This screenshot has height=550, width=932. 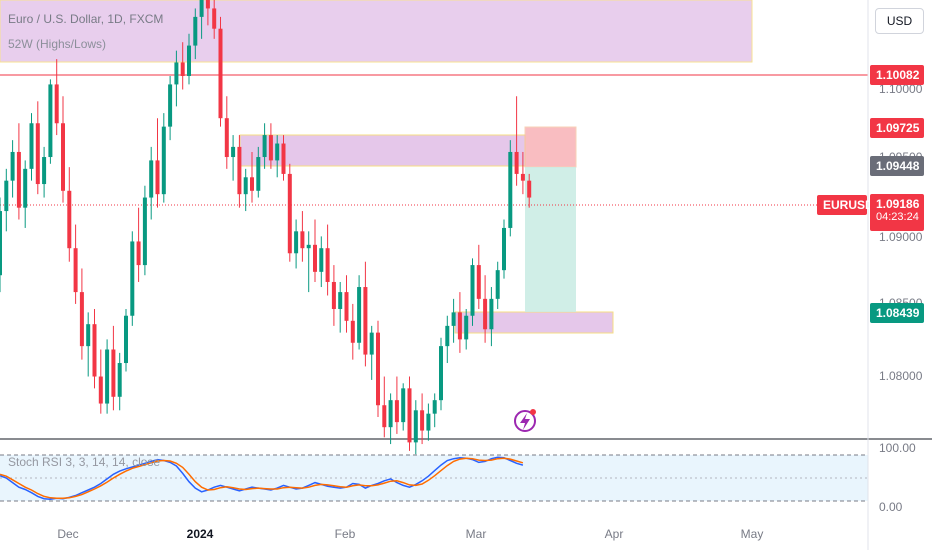 I want to click on high-52w-price-tag: 1.10082, so click(x=897, y=75).